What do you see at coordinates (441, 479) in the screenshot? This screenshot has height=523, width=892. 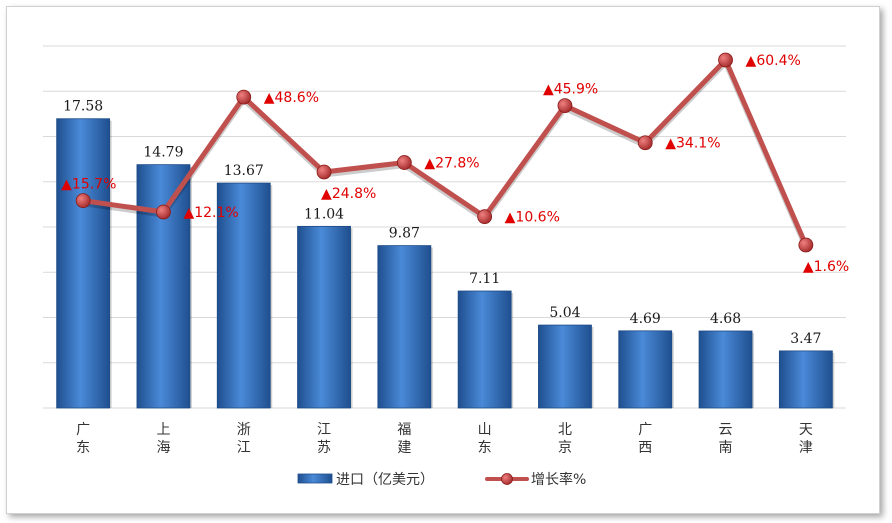 I see `legend: 进口（亿美元） 增长率%` at bounding box center [441, 479].